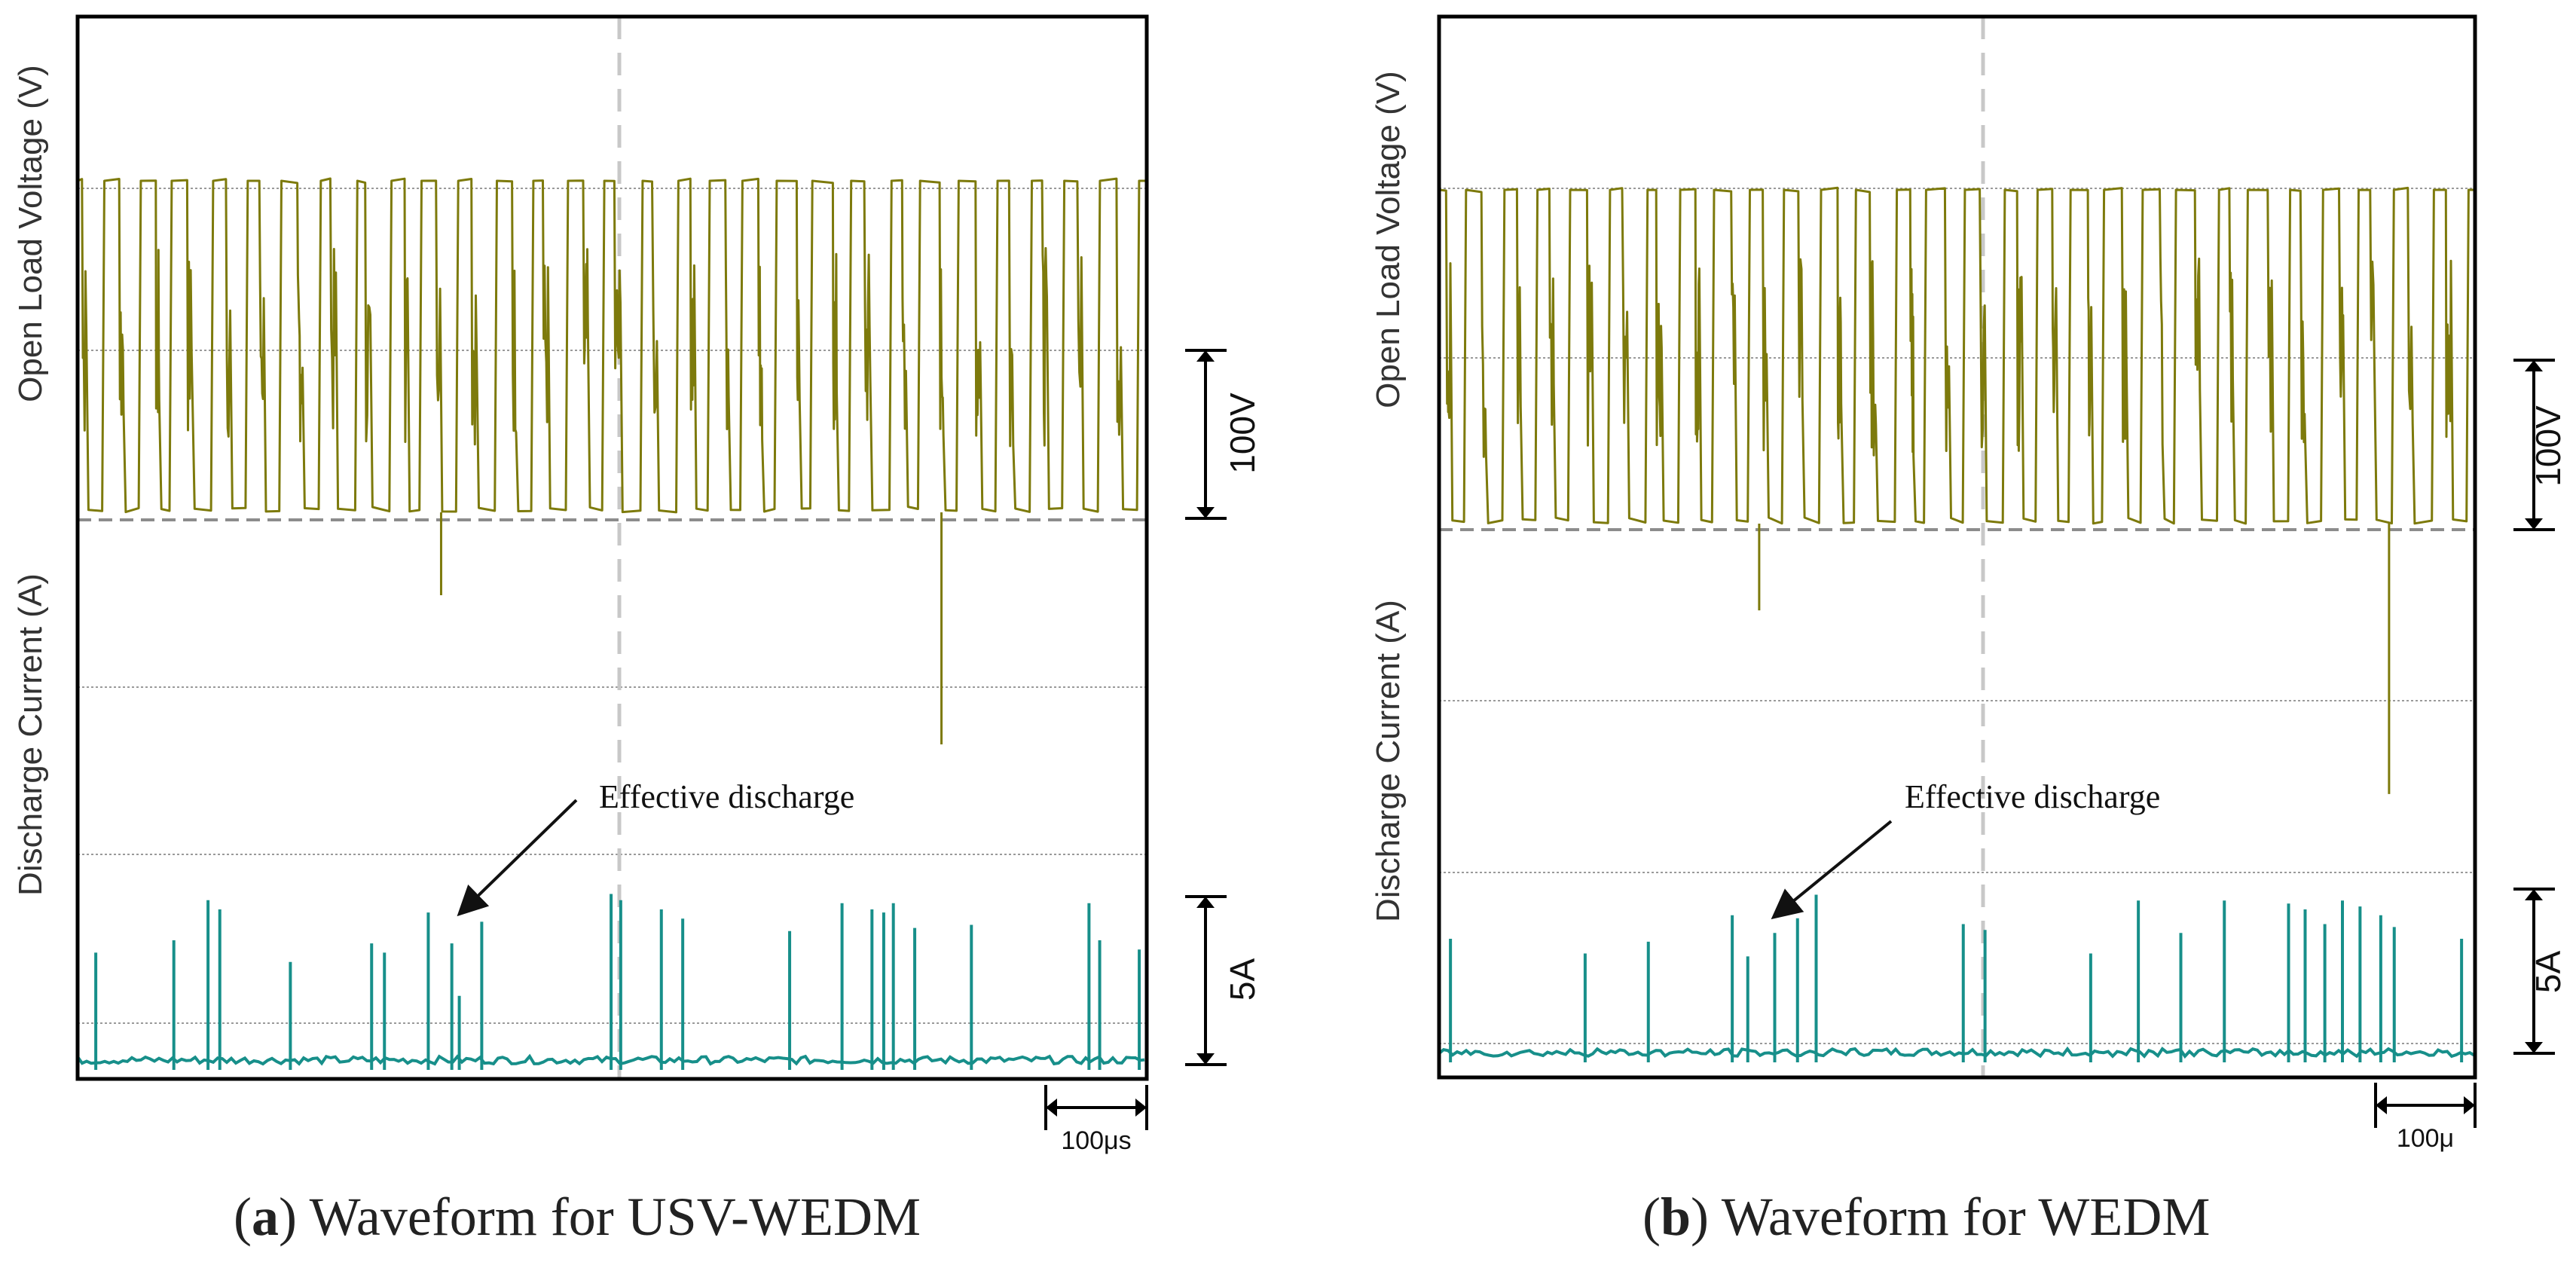 This screenshot has height=1262, width=2576. What do you see at coordinates (2548, 972) in the screenshot?
I see `panel-b-current-scale-label: 5A` at bounding box center [2548, 972].